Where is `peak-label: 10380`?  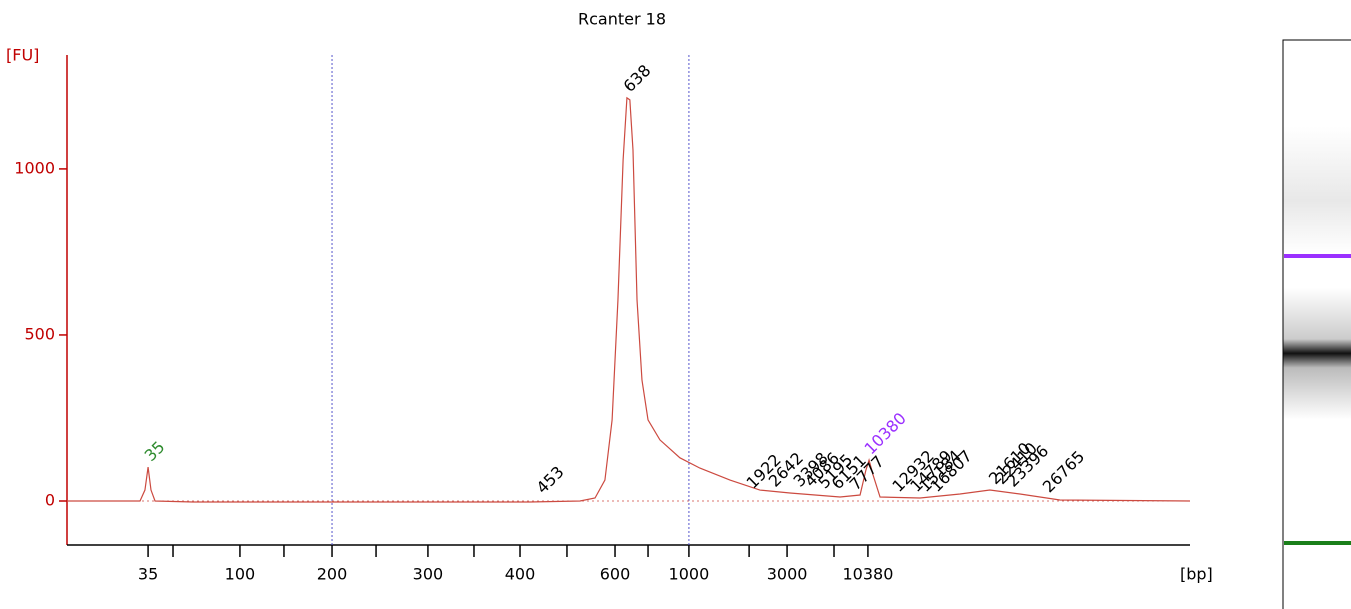 peak-label: 10380 is located at coordinates (884, 433).